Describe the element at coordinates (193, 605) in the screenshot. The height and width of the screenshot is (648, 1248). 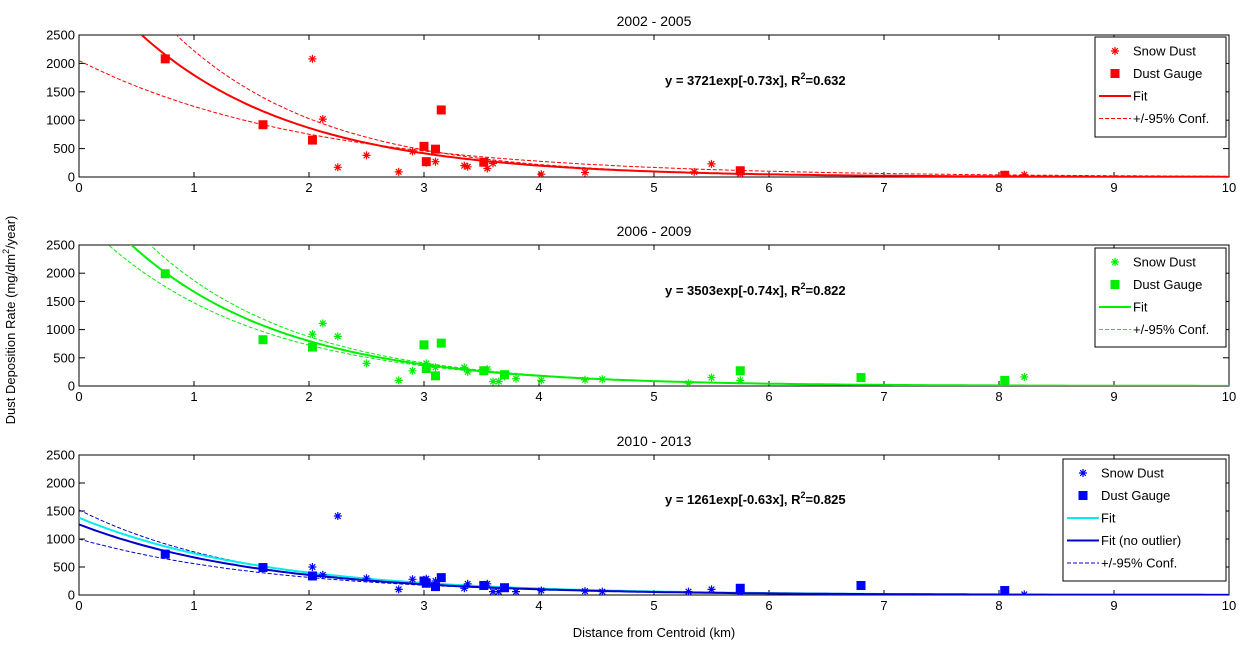
I see `x-tick-label: 1` at that location.